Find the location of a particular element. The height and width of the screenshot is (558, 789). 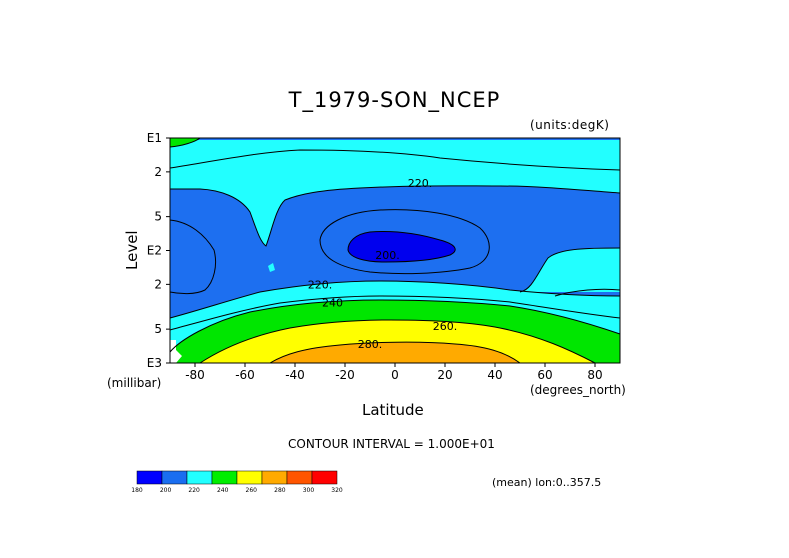

units-label: (units:degK) is located at coordinates (570, 125).